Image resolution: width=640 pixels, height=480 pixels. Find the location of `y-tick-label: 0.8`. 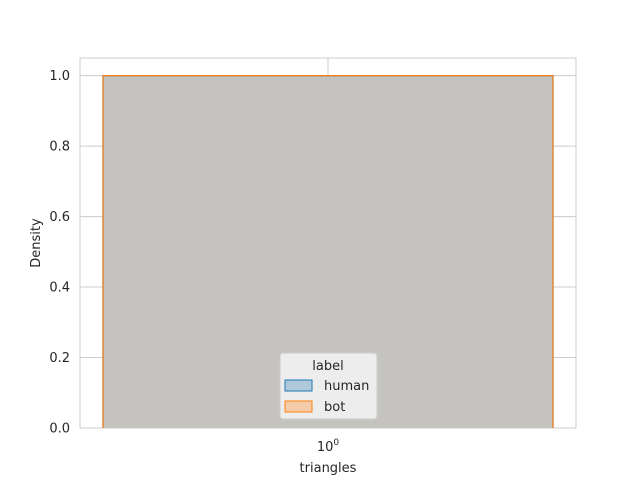

y-tick-label: 0.8 is located at coordinates (59, 147).